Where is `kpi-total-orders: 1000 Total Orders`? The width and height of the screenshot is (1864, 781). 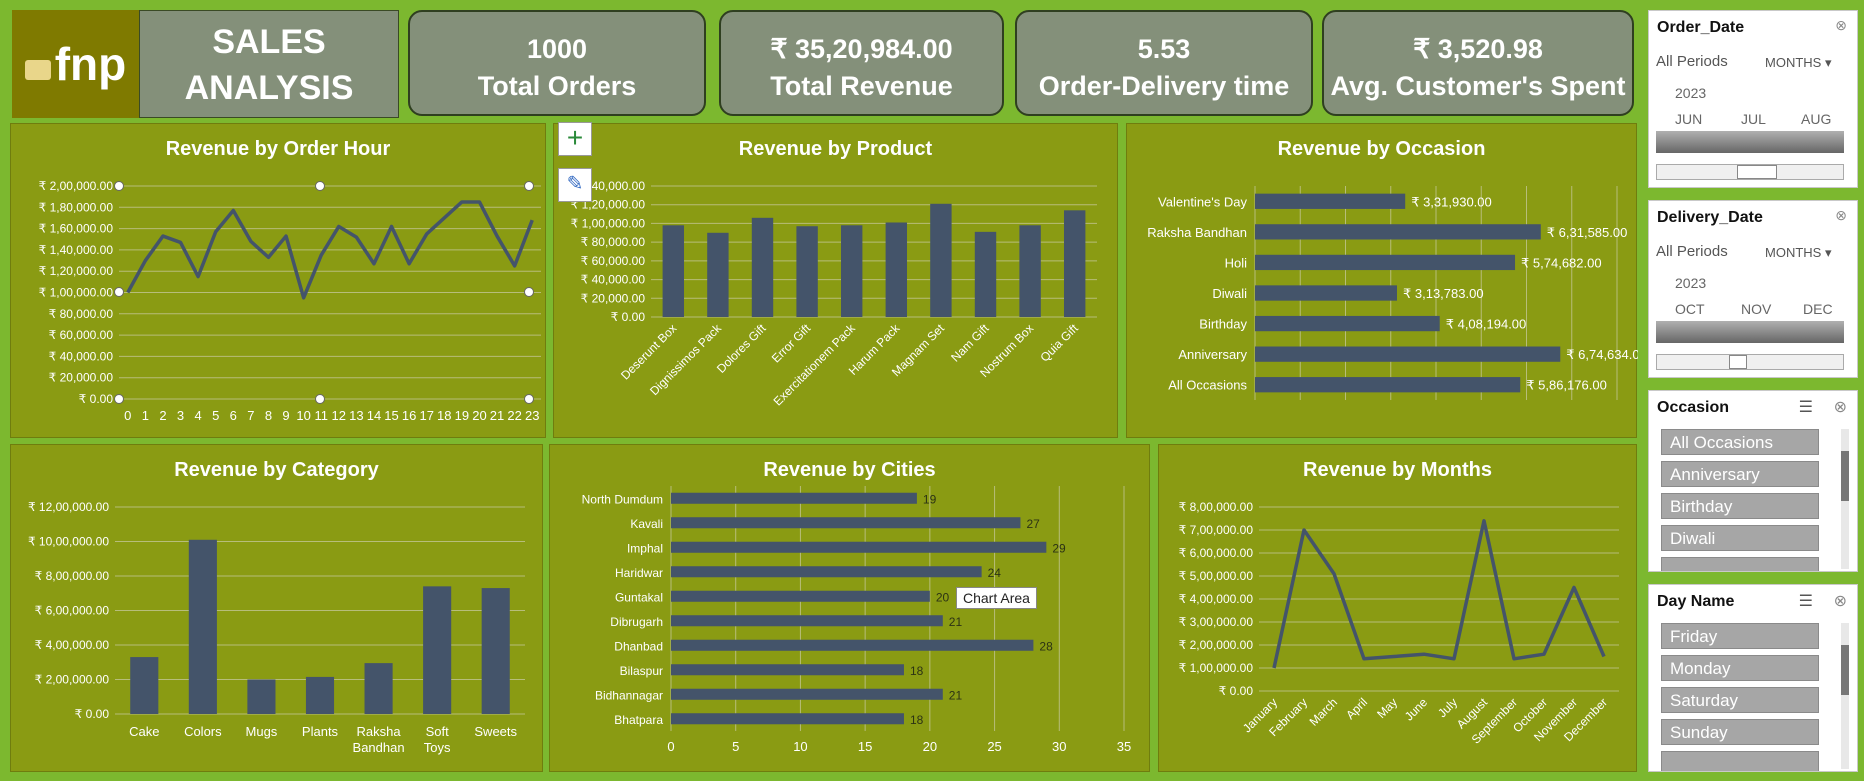 kpi-total-orders: 1000 Total Orders is located at coordinates (557, 63).